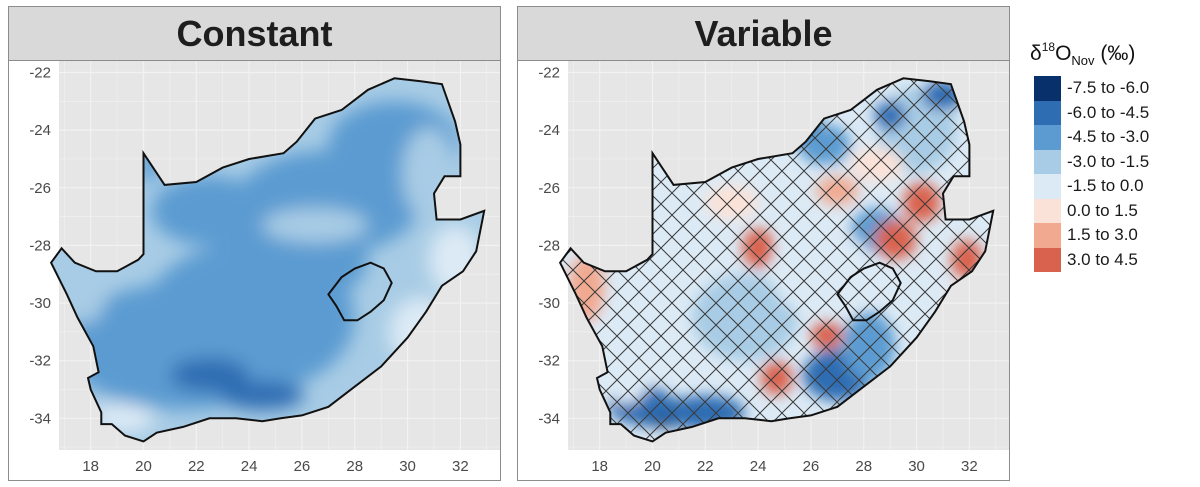 The image size is (1200, 487). Describe the element at coordinates (1102, 259) in the screenshot. I see `legend-label: 3.0 to 4.5` at that location.